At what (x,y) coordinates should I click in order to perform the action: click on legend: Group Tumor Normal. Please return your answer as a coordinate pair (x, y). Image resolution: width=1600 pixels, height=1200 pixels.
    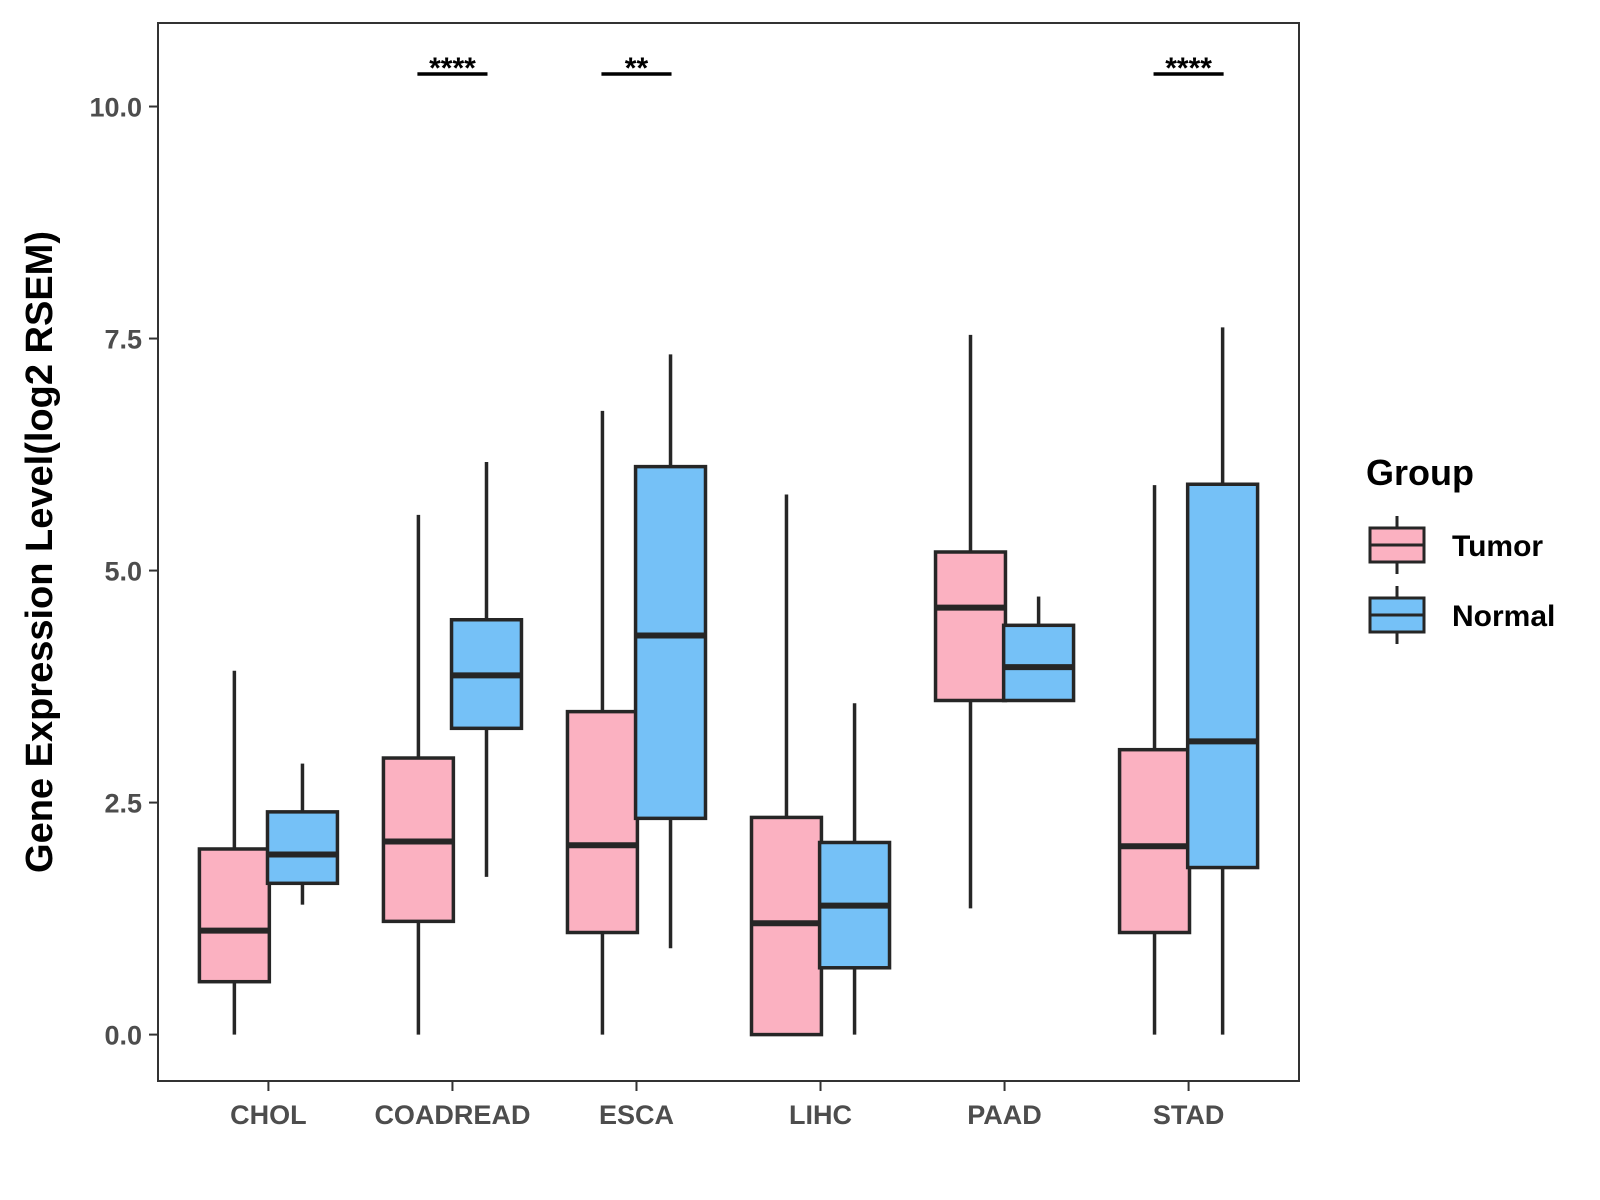
    Looking at the image, I should click on (1460, 548).